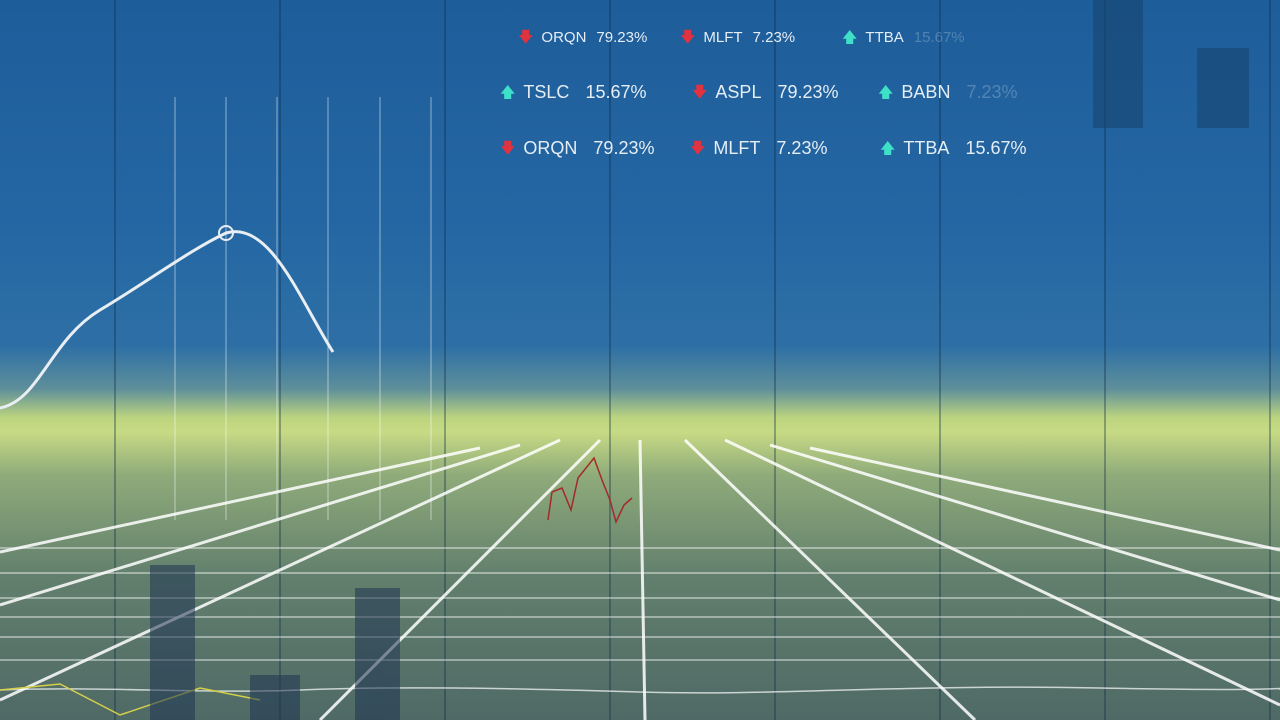 The height and width of the screenshot is (720, 1280). Describe the element at coordinates (226, 233) in the screenshot. I see `peak-marker` at that location.